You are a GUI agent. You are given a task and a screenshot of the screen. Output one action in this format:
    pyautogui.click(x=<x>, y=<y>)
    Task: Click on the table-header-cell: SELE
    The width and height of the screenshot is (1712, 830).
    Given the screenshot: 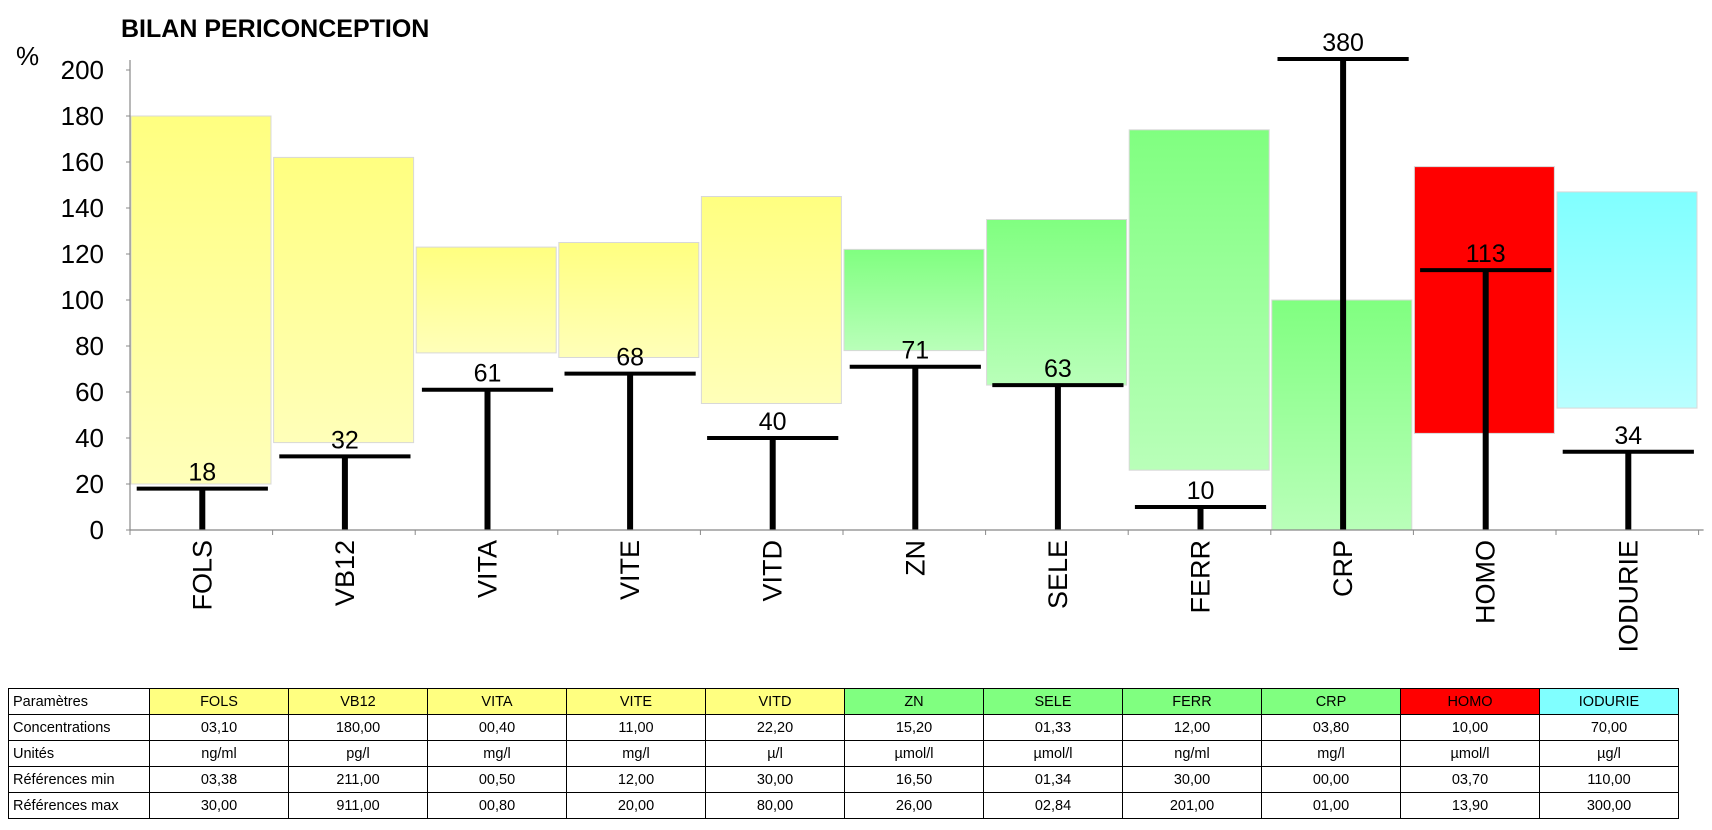 What is the action you would take?
    pyautogui.click(x=1053, y=701)
    